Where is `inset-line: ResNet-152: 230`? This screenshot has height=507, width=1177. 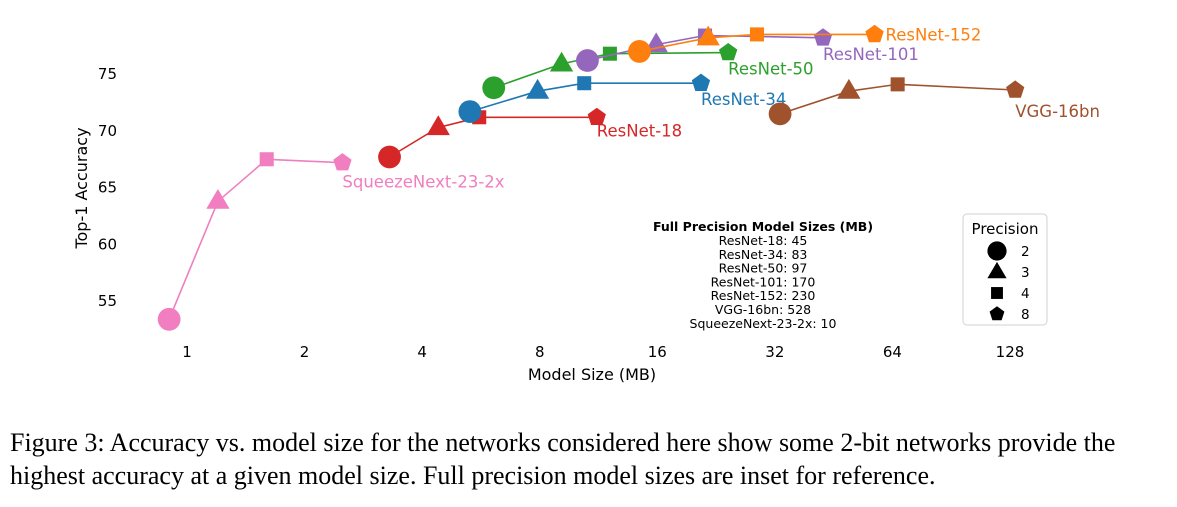 inset-line: ResNet-152: 230 is located at coordinates (763, 295).